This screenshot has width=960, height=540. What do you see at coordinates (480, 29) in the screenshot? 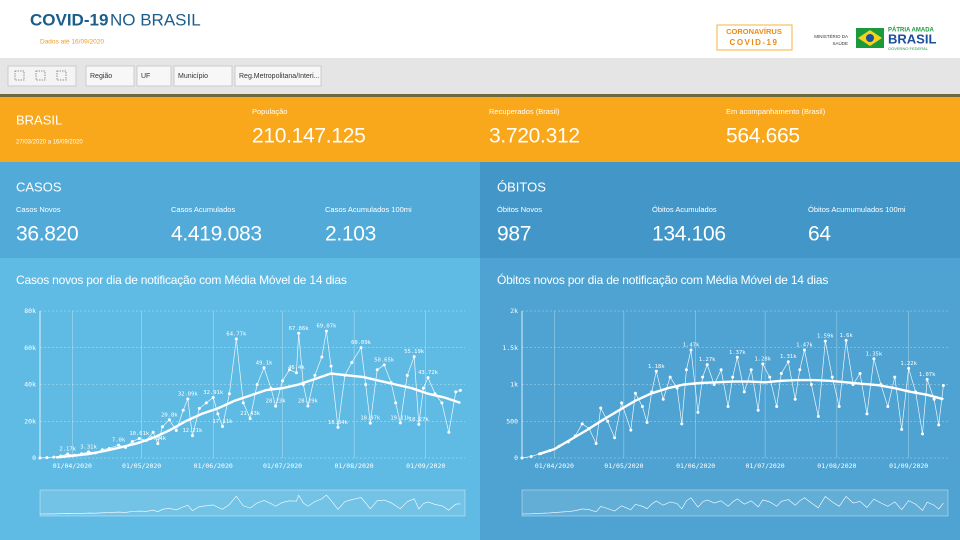
I see `header` at bounding box center [480, 29].